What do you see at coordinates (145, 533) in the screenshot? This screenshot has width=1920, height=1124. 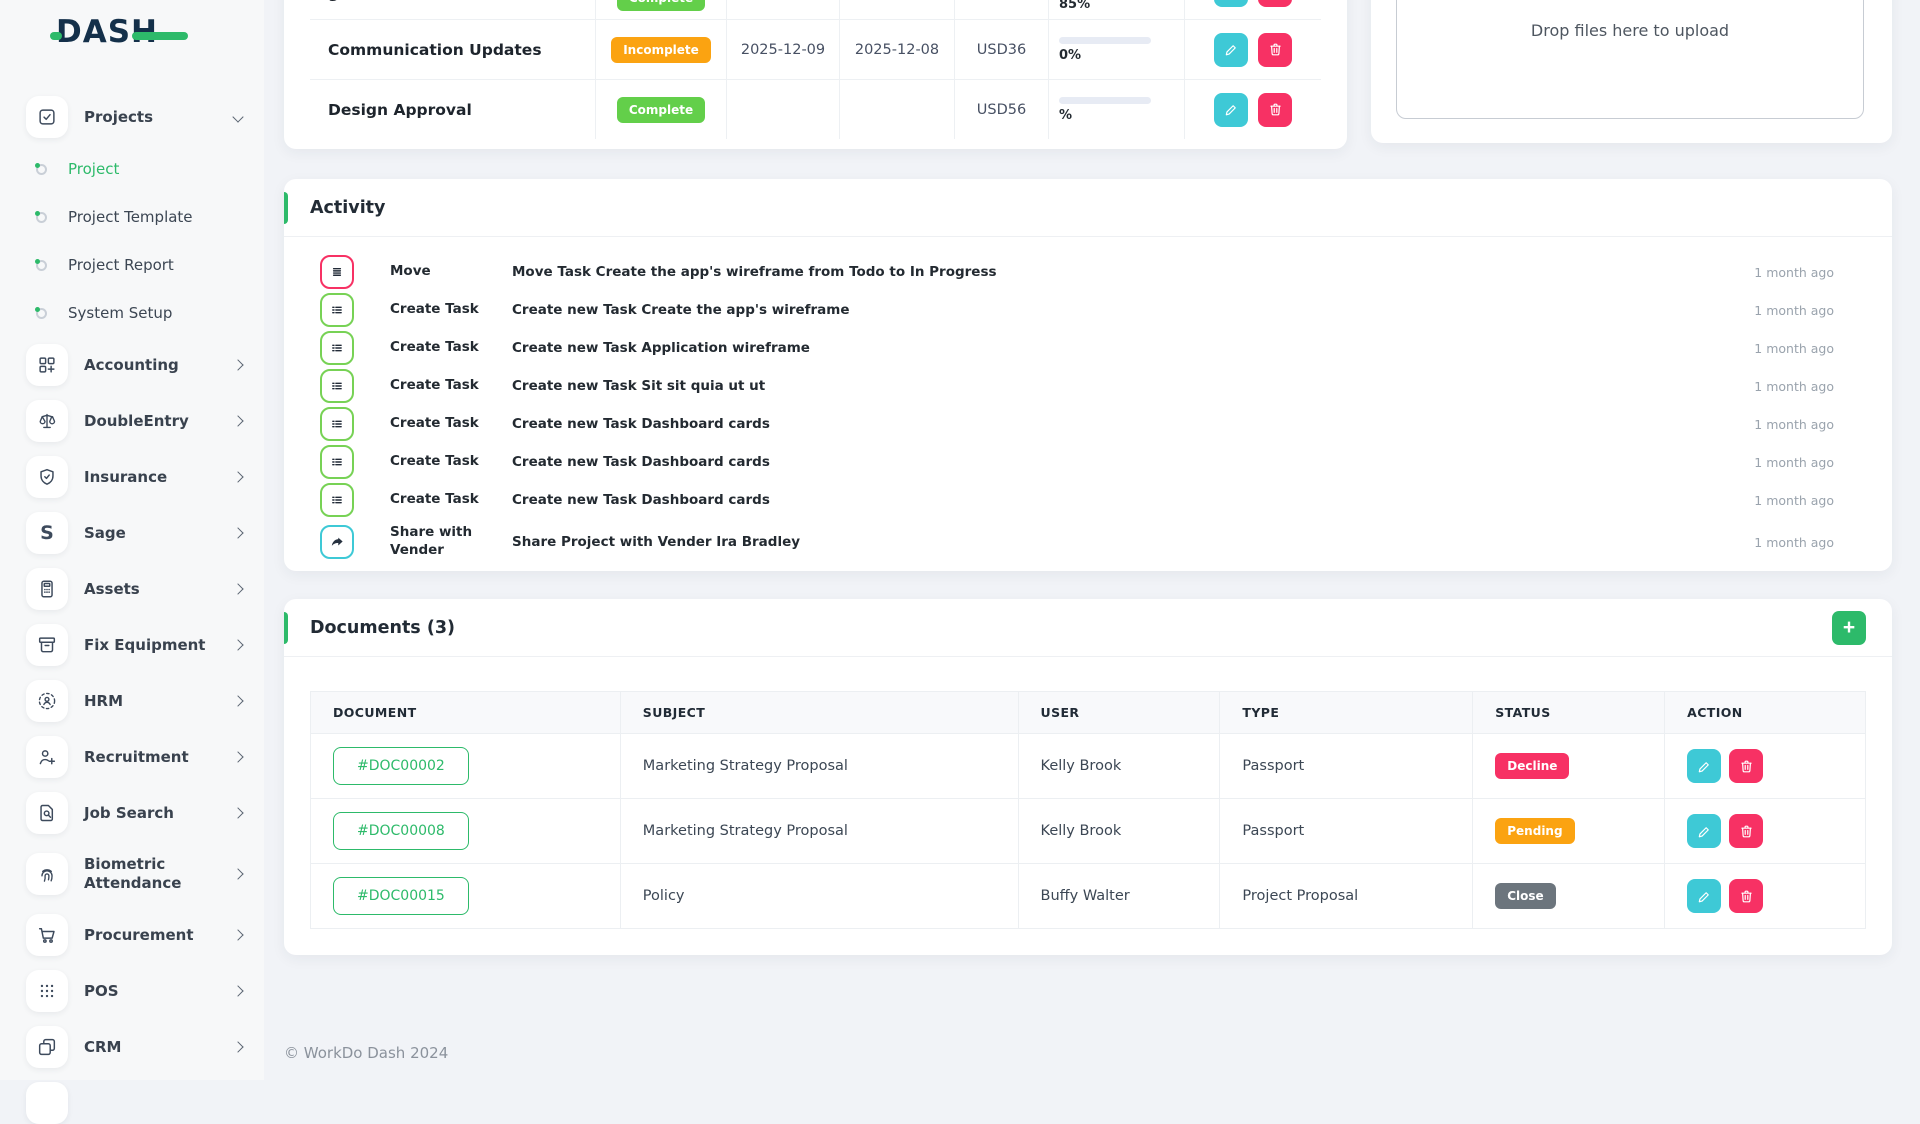 I see `sidebar-item-sage: S Sage` at bounding box center [145, 533].